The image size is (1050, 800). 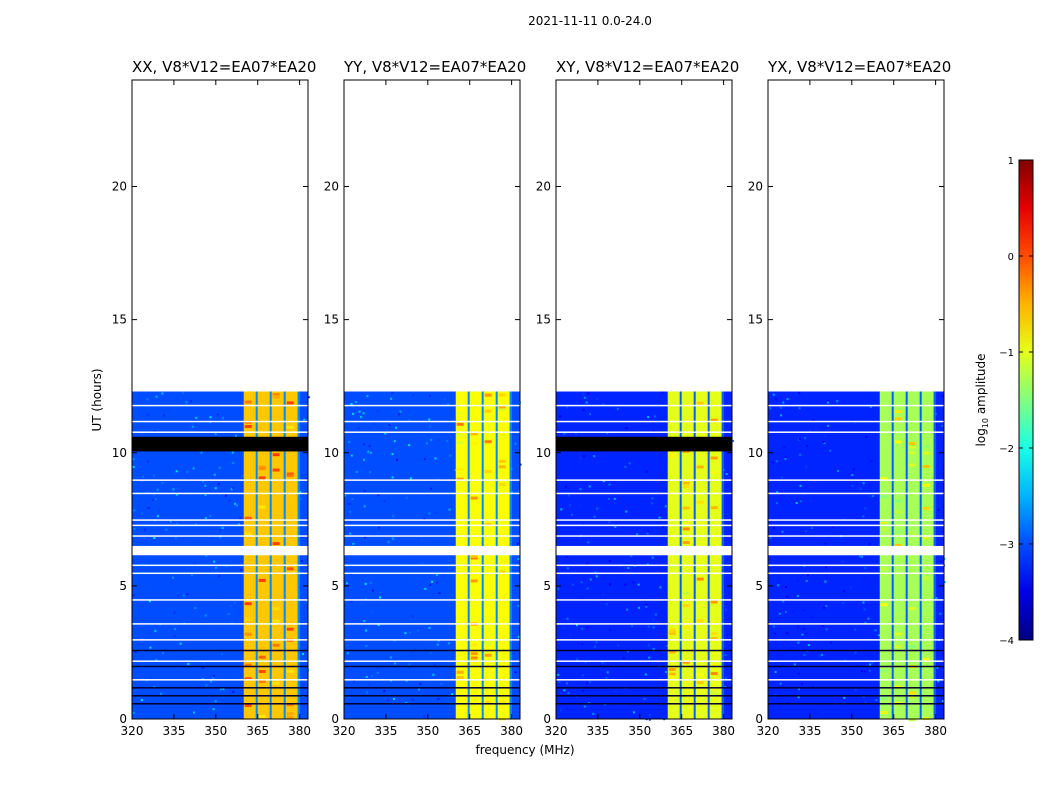 I want to click on colorbar: −4 −3 −2 −1 0 1, so click(x=1016, y=401).